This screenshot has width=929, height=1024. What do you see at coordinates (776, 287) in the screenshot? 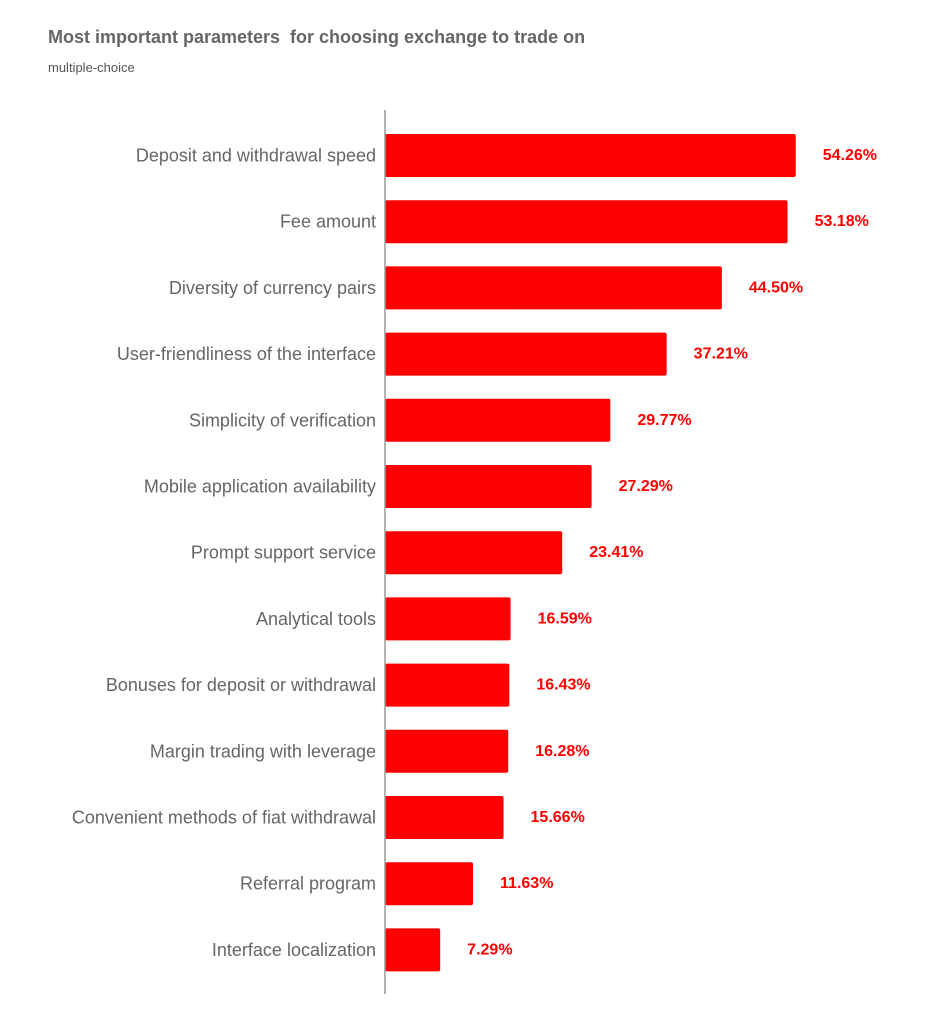
I see `value-label: 44.50%` at bounding box center [776, 287].